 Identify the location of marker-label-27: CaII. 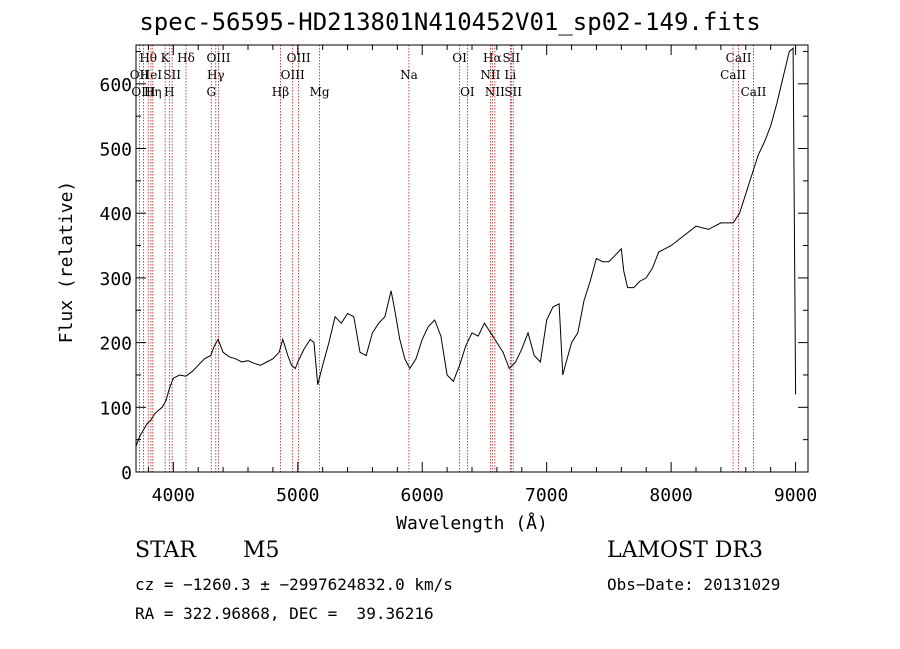
(754, 92).